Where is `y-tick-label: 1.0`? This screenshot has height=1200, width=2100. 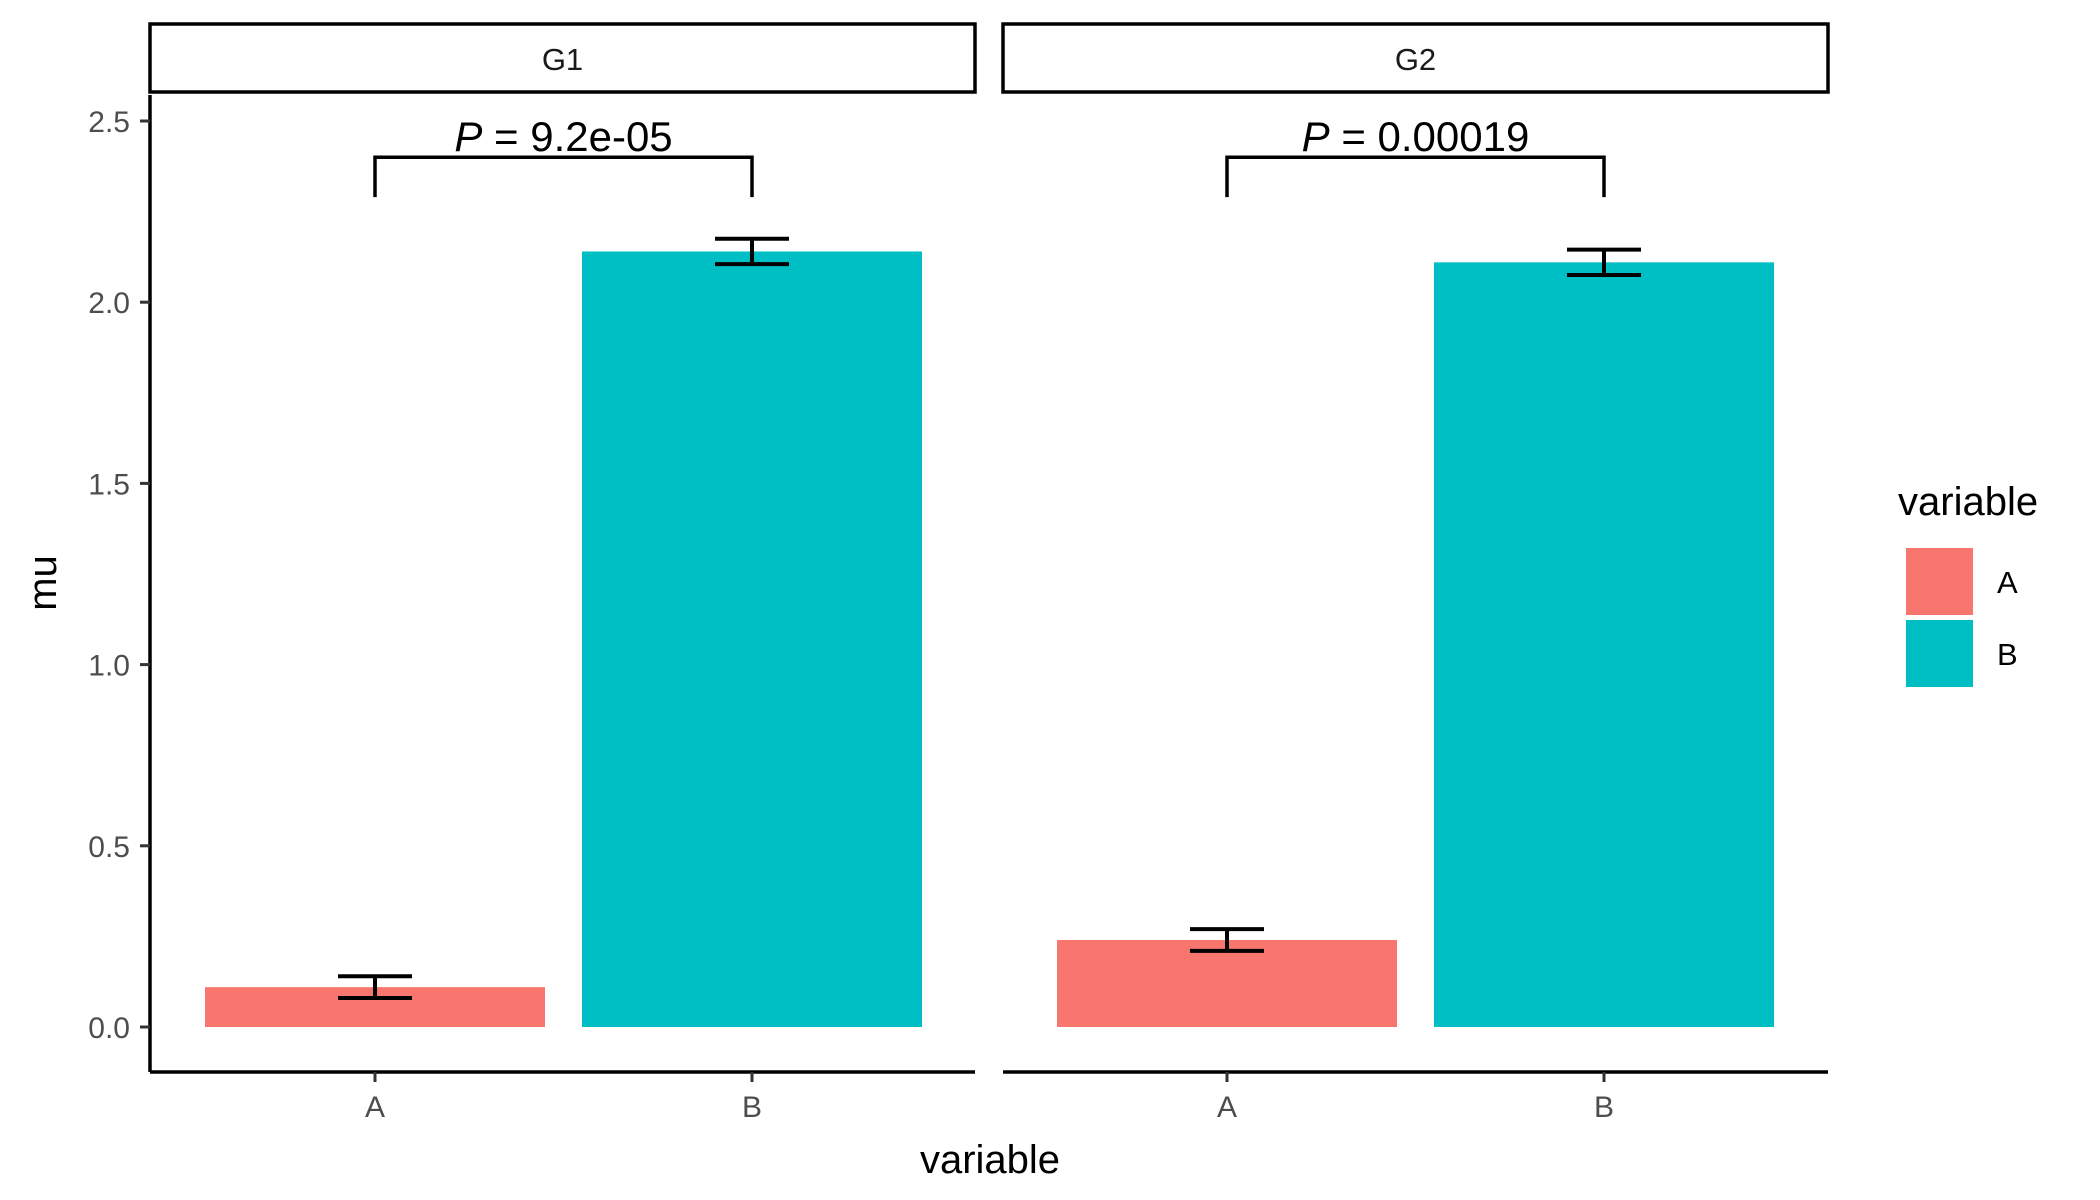
y-tick-label: 1.0 is located at coordinates (109, 666).